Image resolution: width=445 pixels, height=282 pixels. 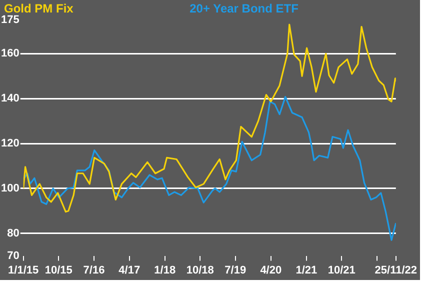 I want to click on x-tick-label: 4/17, so click(x=129, y=270).